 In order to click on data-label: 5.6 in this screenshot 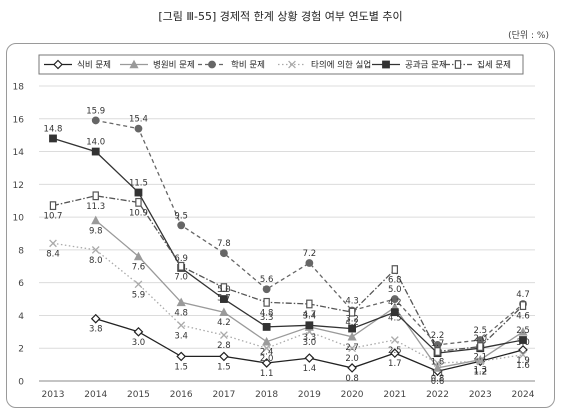, I will do `click(267, 280)`.